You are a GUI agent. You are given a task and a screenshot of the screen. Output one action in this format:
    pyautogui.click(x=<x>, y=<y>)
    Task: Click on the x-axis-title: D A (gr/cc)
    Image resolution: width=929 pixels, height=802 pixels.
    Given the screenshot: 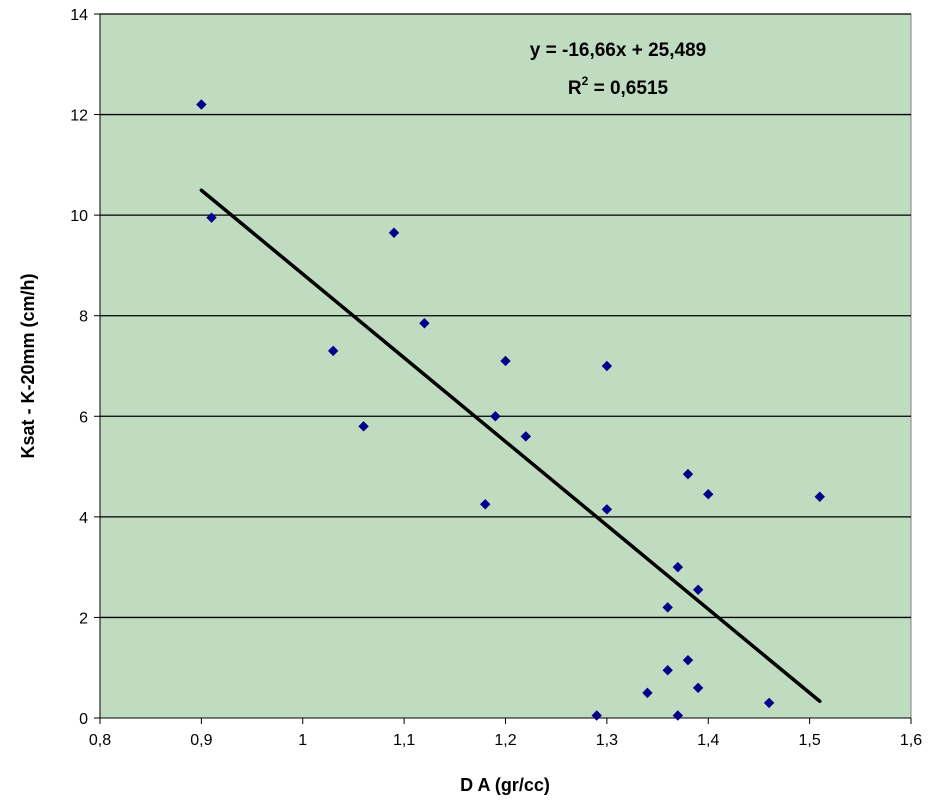 What is the action you would take?
    pyautogui.click(x=505, y=785)
    